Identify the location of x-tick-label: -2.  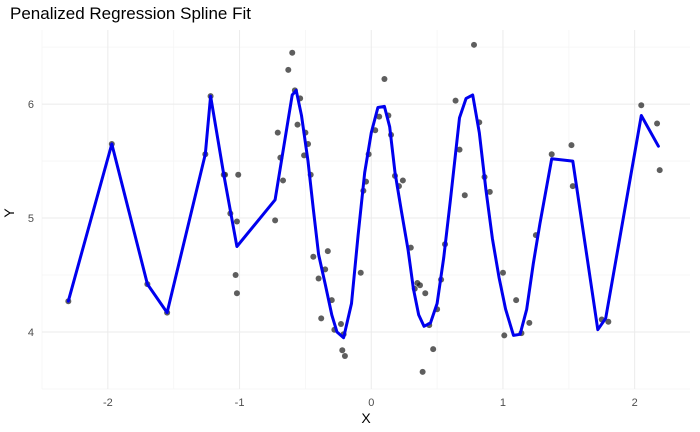
(108, 403).